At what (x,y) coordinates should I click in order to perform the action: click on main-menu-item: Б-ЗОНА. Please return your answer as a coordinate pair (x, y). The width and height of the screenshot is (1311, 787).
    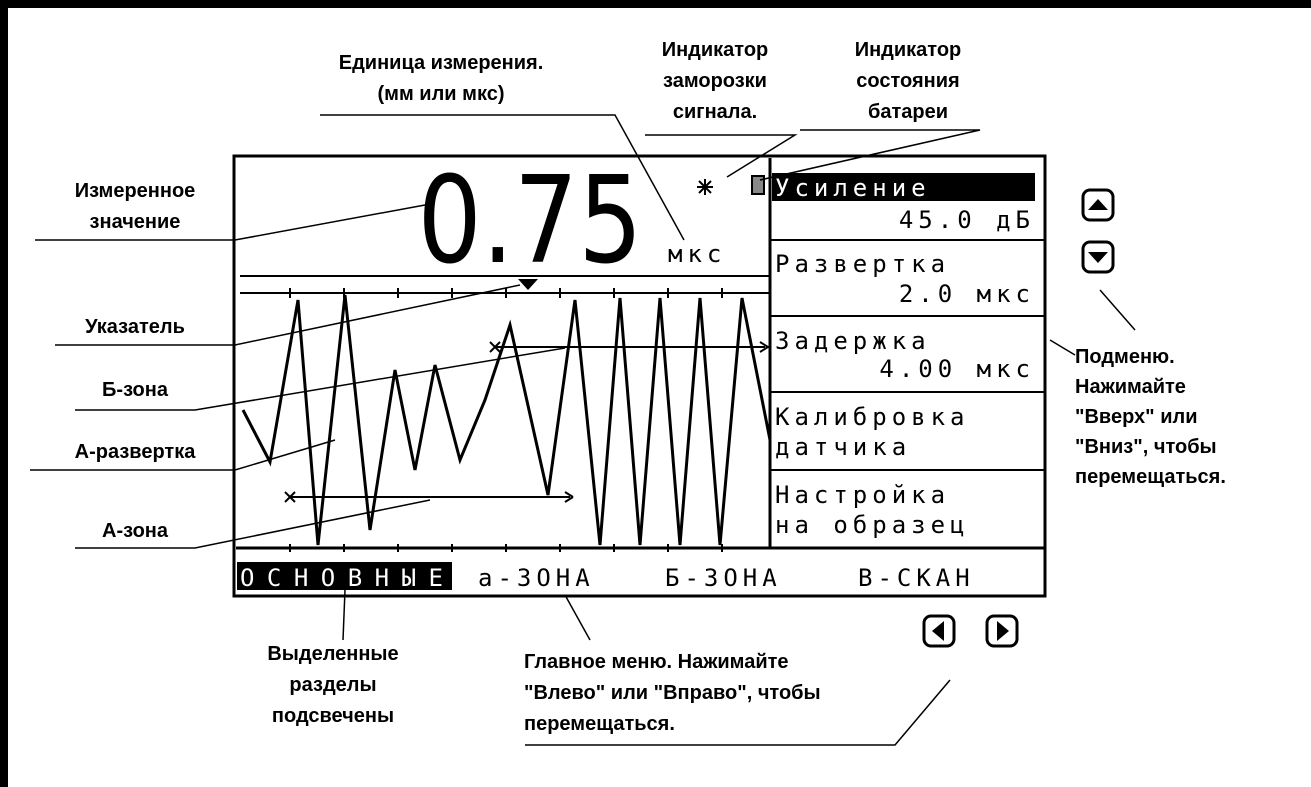
    Looking at the image, I should click on (723, 578).